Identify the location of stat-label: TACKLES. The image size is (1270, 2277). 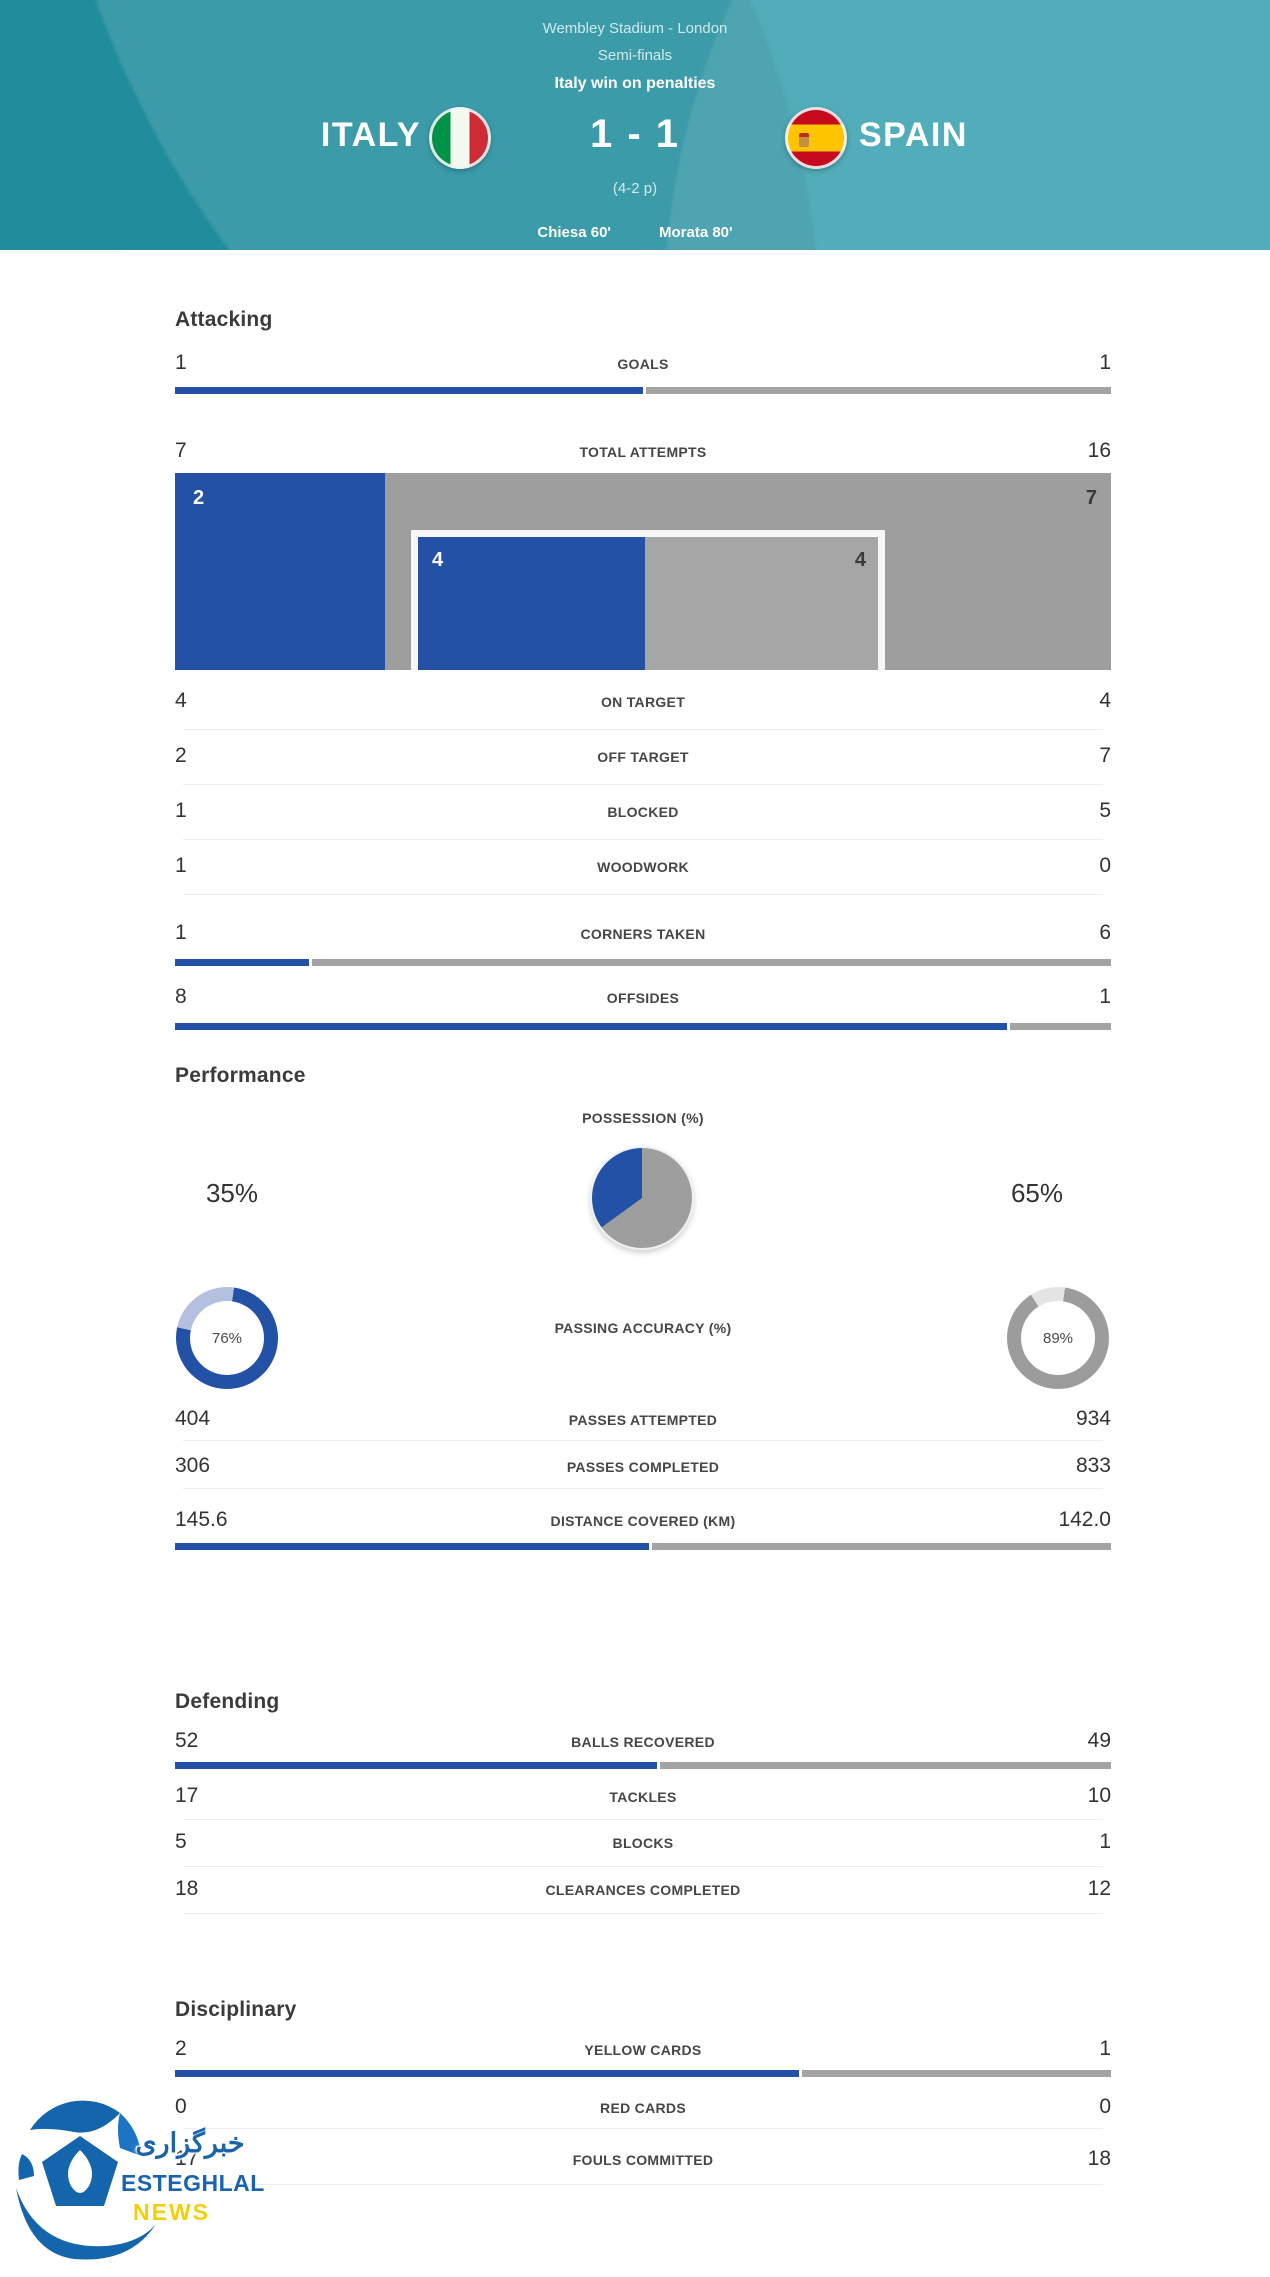
(643, 1797).